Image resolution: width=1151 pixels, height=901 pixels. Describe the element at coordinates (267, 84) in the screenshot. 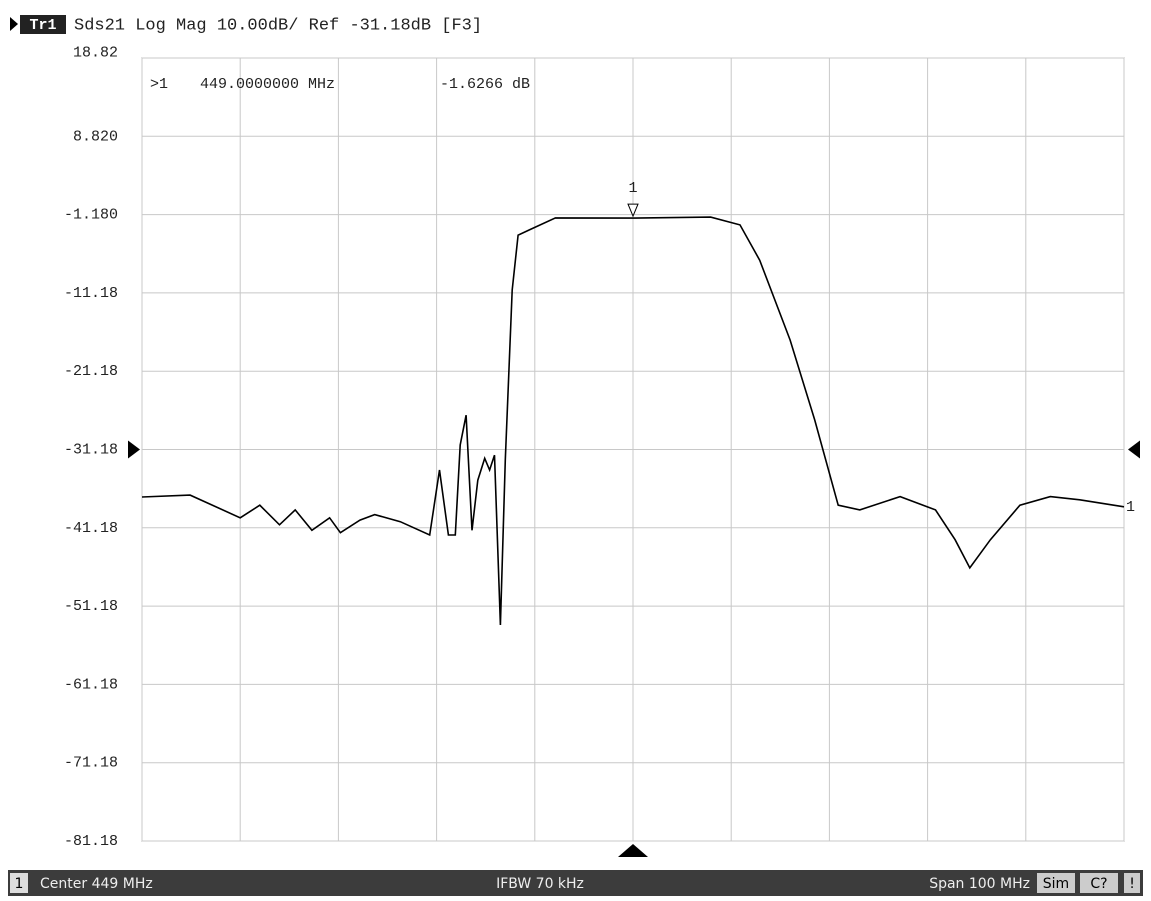

I see `marker-freq: 449.0000000 MHz` at that location.